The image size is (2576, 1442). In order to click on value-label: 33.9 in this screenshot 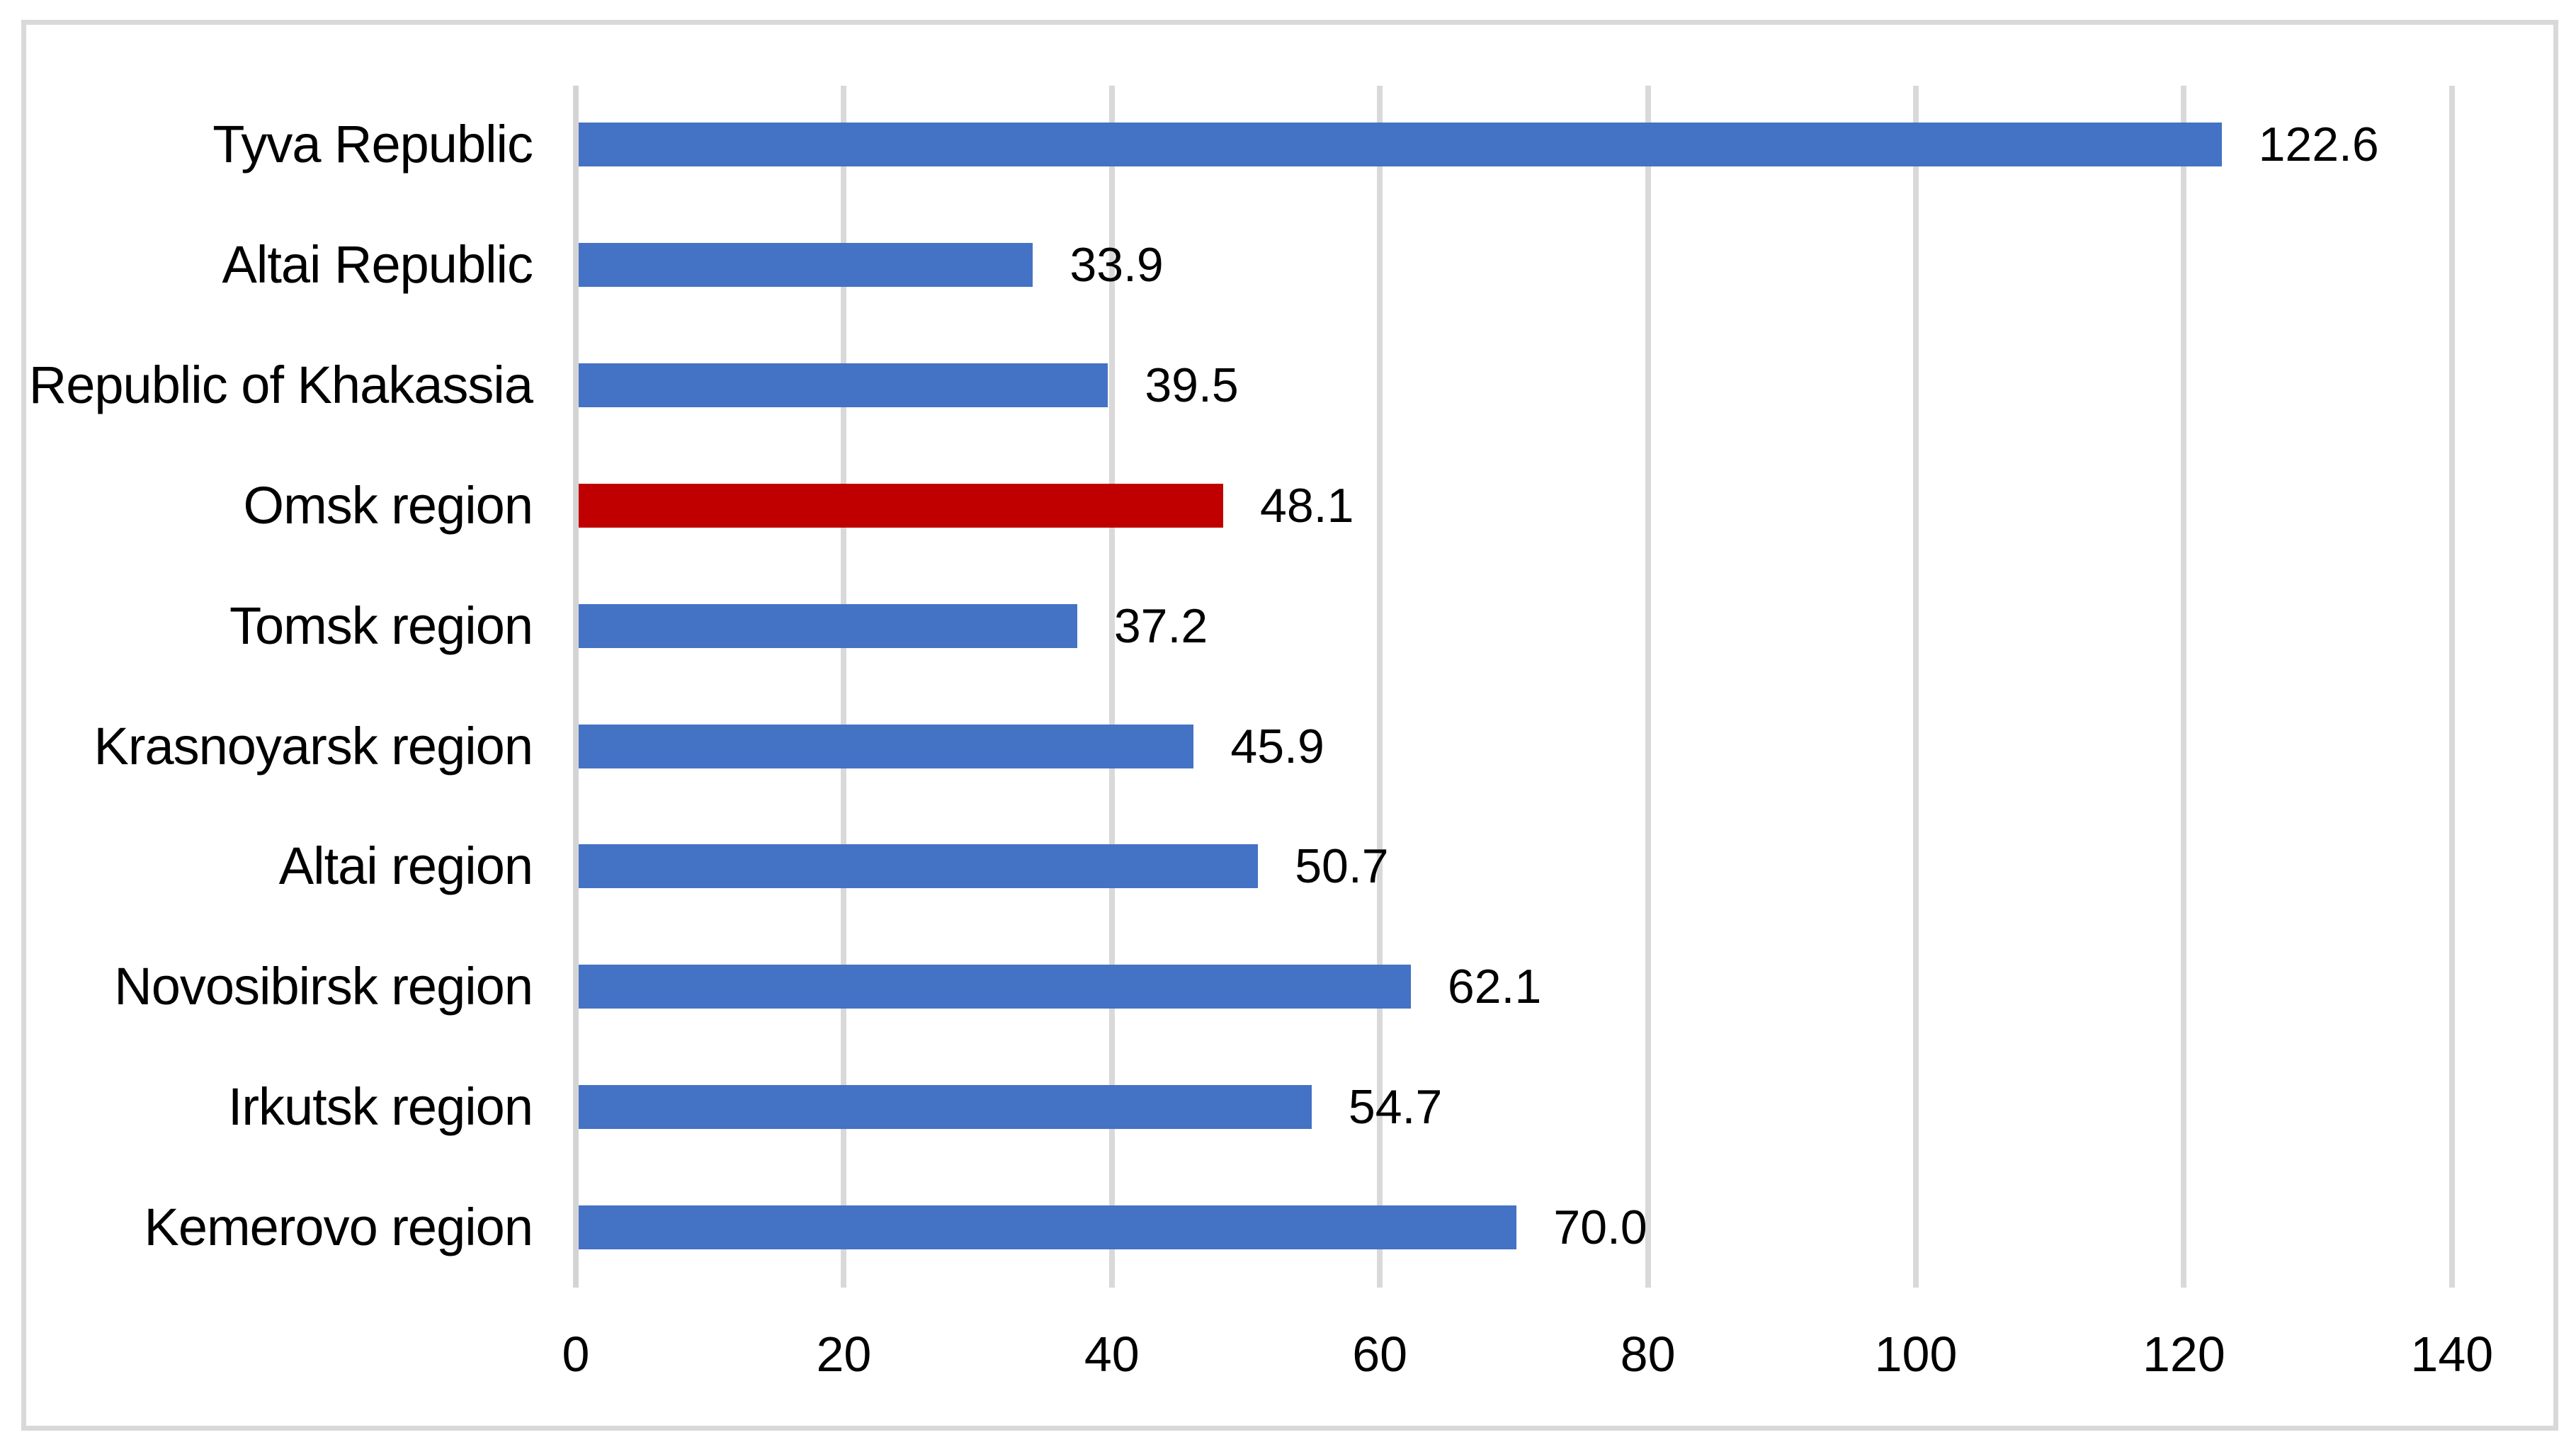, I will do `click(1116, 264)`.